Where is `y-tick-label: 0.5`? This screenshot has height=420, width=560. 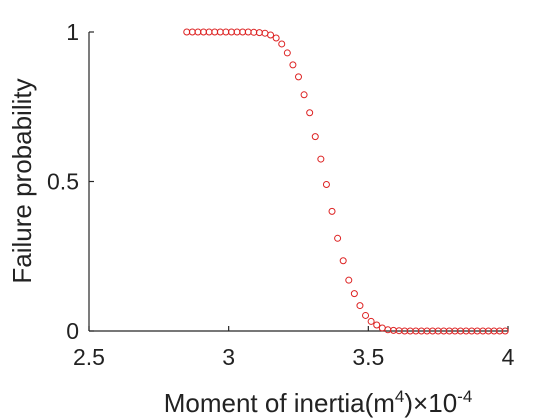 y-tick-label: 0.5 is located at coordinates (63, 182).